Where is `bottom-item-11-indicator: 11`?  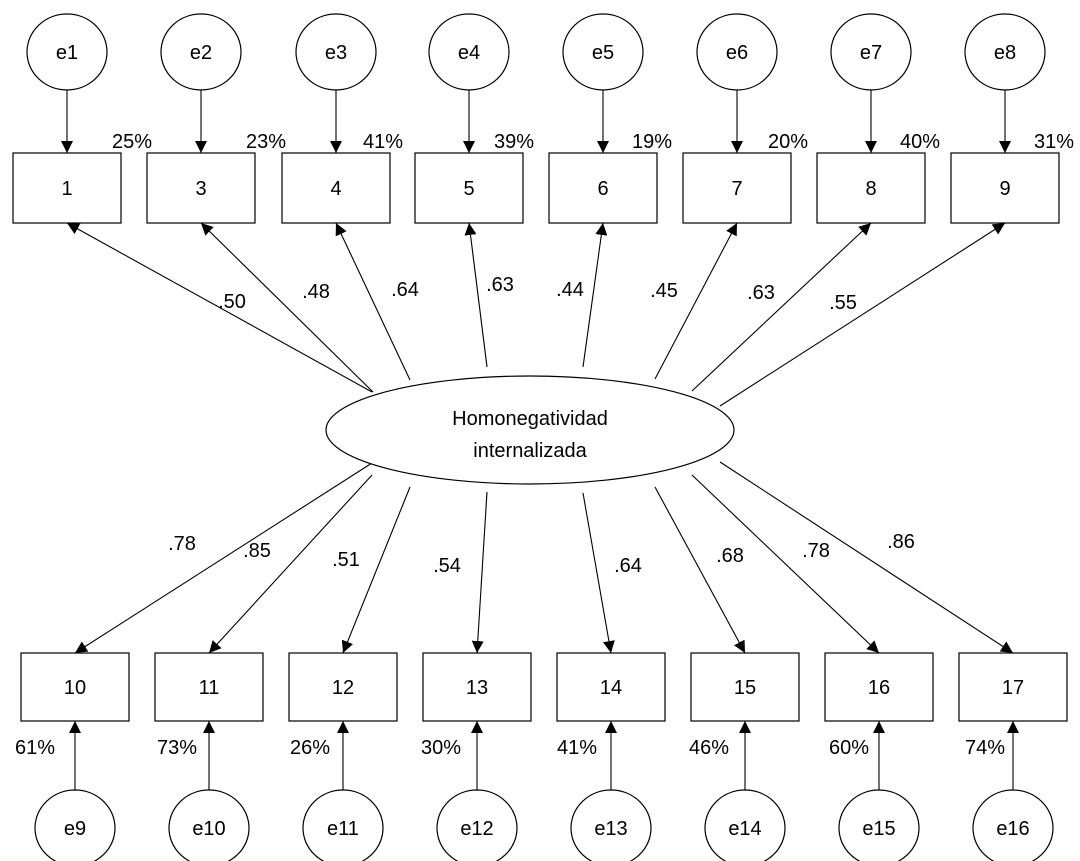 bottom-item-11-indicator: 11 is located at coordinates (209, 687).